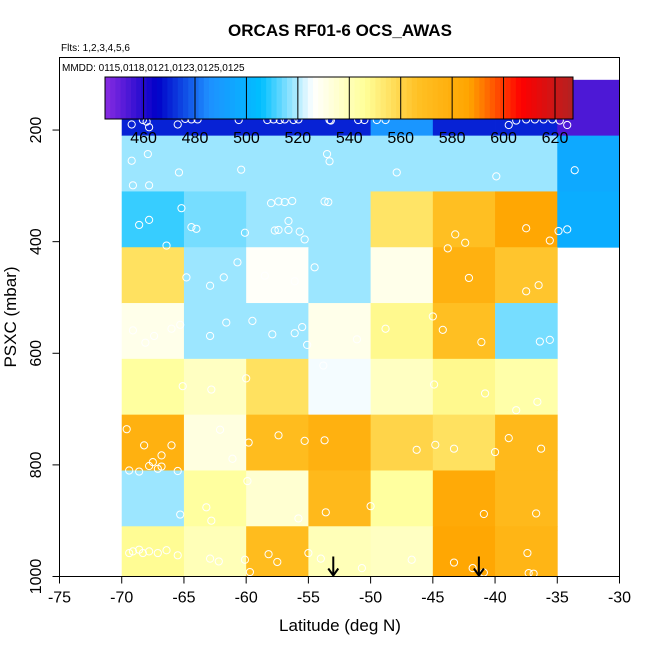 This screenshot has height=650, width=650. Describe the element at coordinates (36, 353) in the screenshot. I see `y-tick-label: 600` at that location.